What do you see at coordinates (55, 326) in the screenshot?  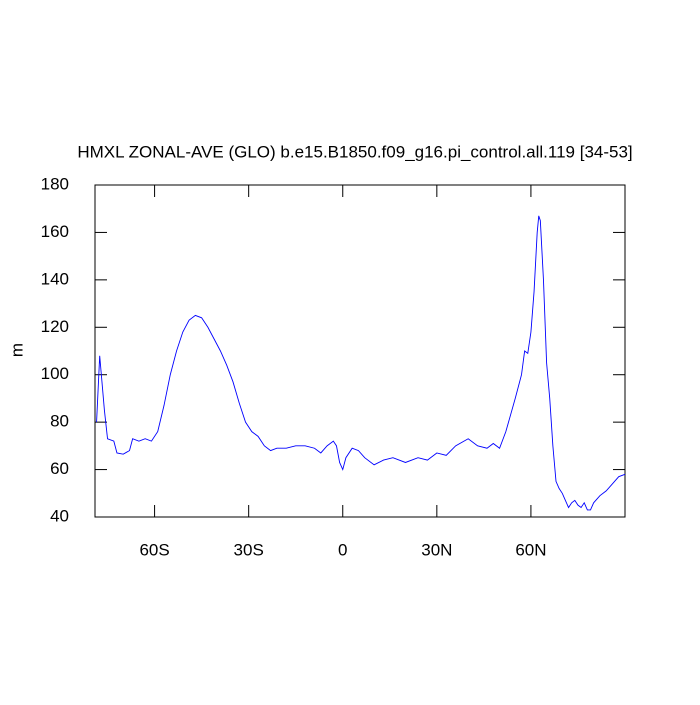 I see `y-tick-label: 120` at bounding box center [55, 326].